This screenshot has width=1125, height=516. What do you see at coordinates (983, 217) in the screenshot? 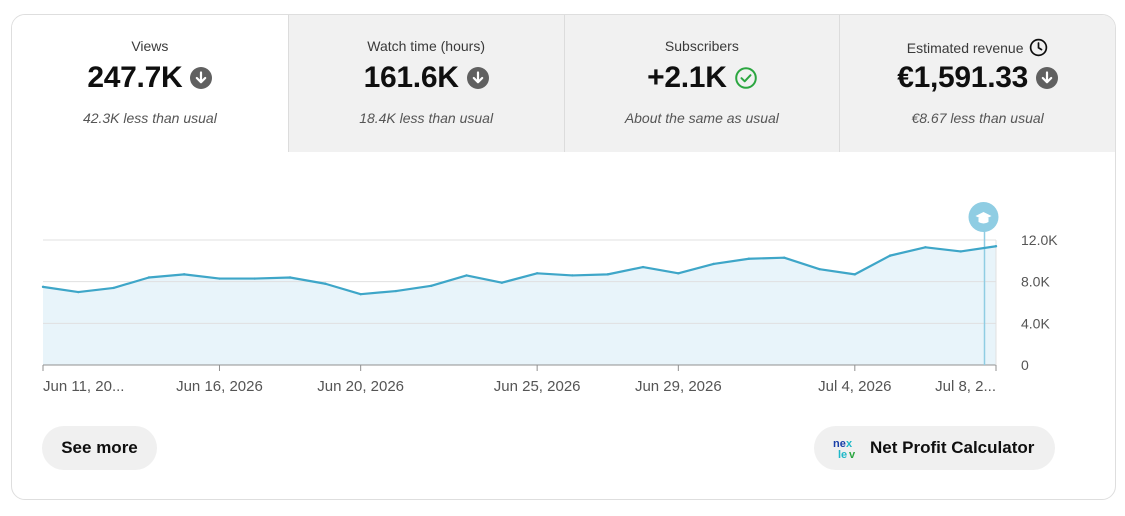
I see `graduation-cap-icon` at bounding box center [983, 217].